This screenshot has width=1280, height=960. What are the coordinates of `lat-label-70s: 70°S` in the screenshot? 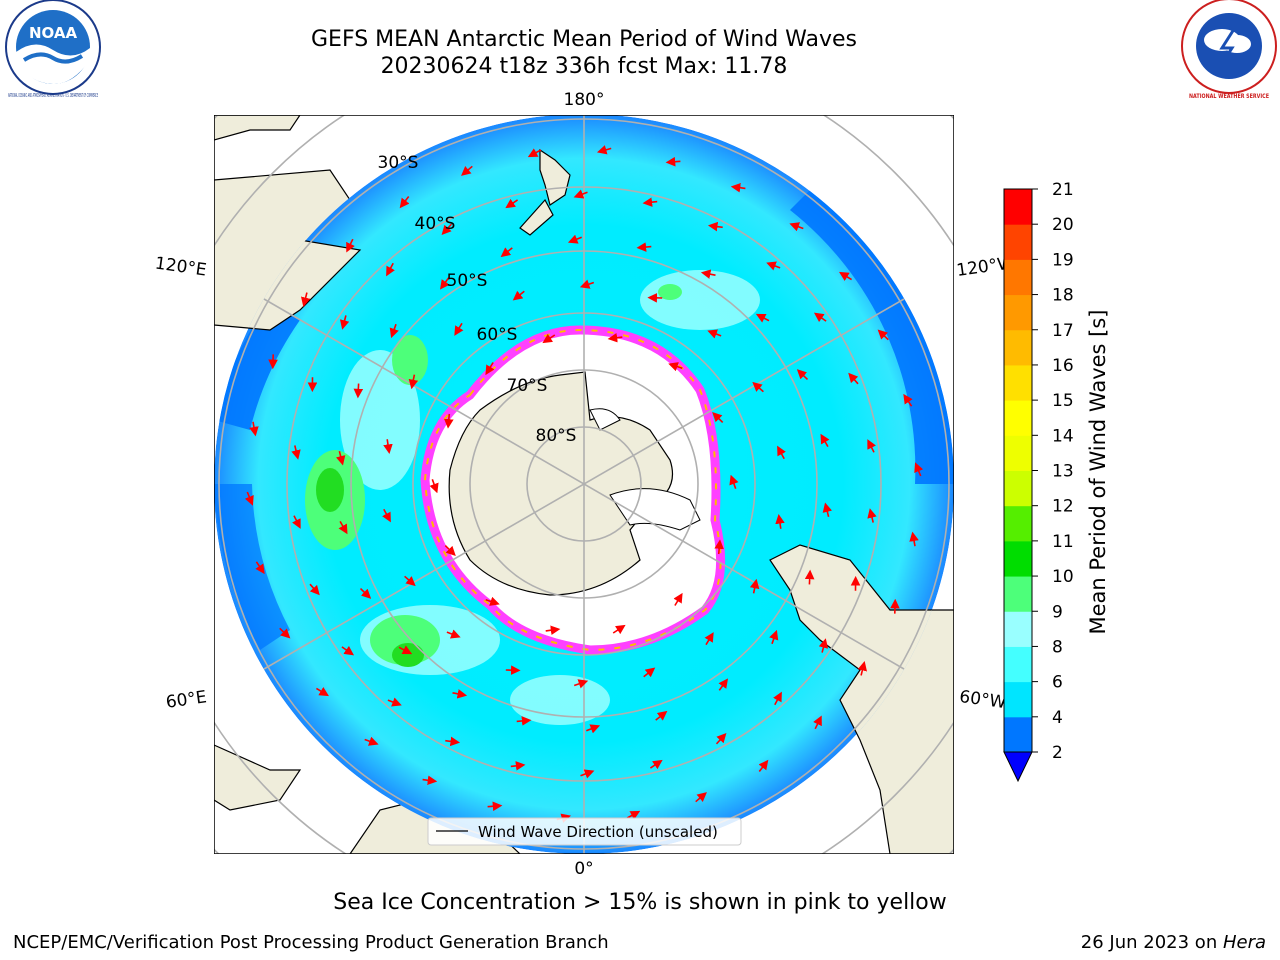 It's located at (527, 386).